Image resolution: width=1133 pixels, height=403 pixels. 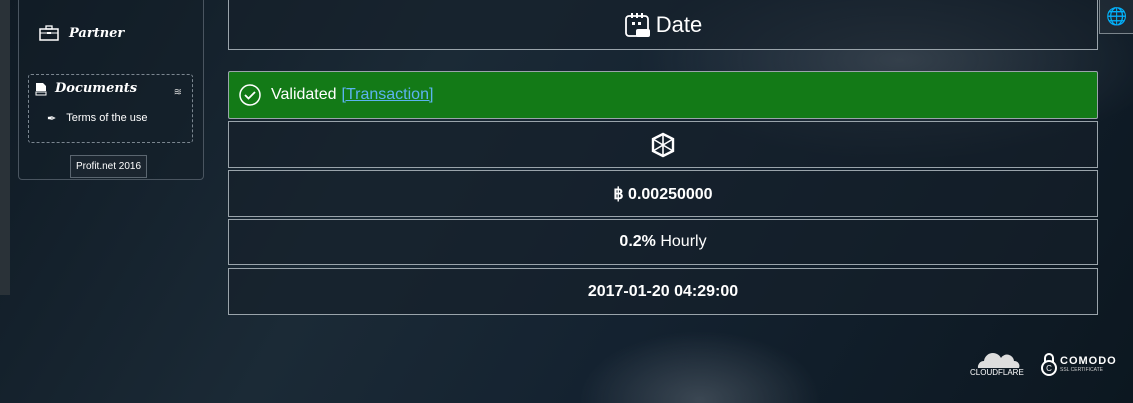 I want to click on lock-icon: C, so click(x=1049, y=364).